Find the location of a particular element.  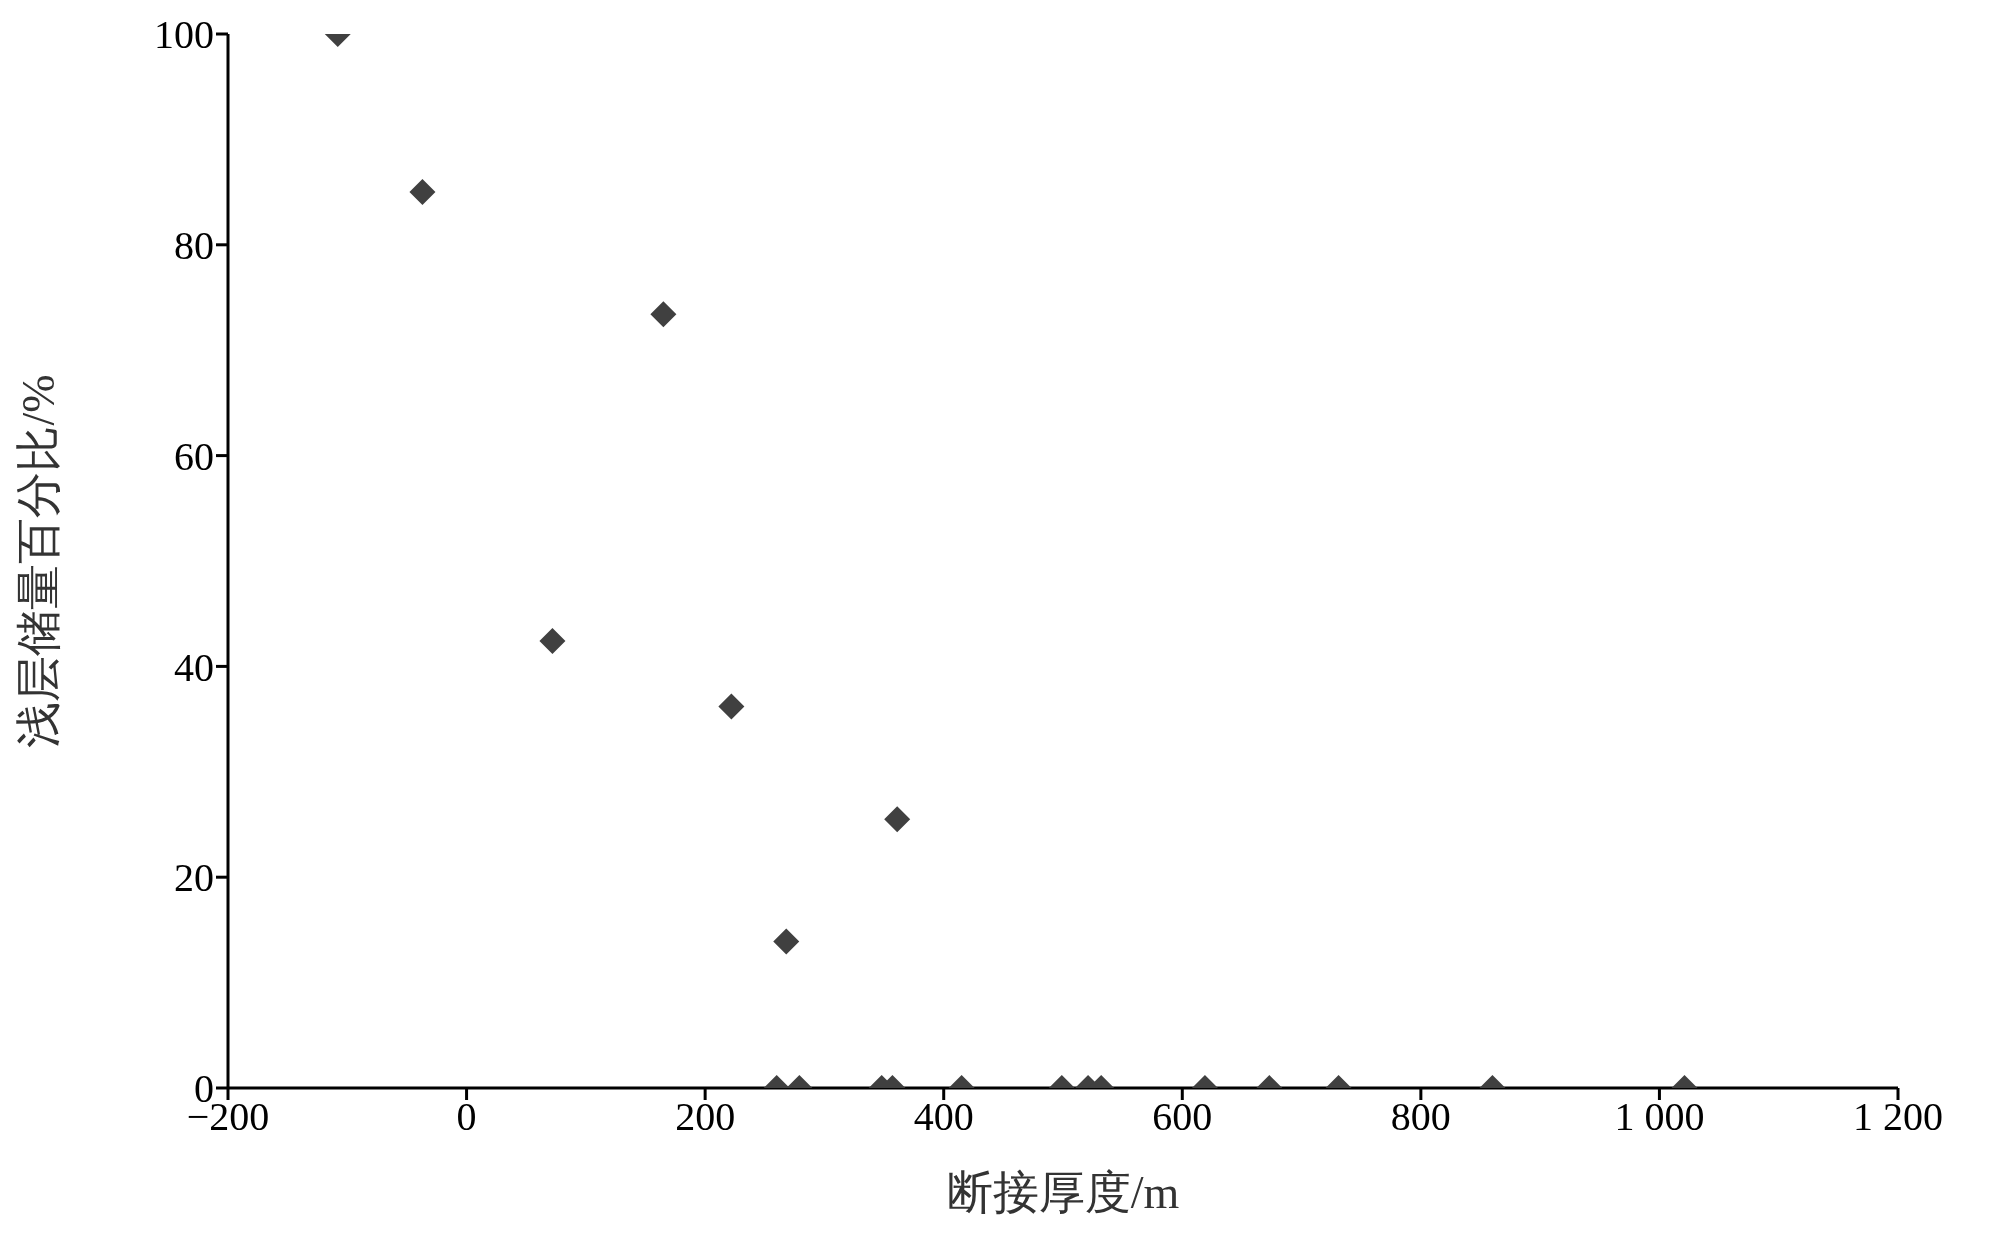

y-tick-label: 60 is located at coordinates (194, 456).